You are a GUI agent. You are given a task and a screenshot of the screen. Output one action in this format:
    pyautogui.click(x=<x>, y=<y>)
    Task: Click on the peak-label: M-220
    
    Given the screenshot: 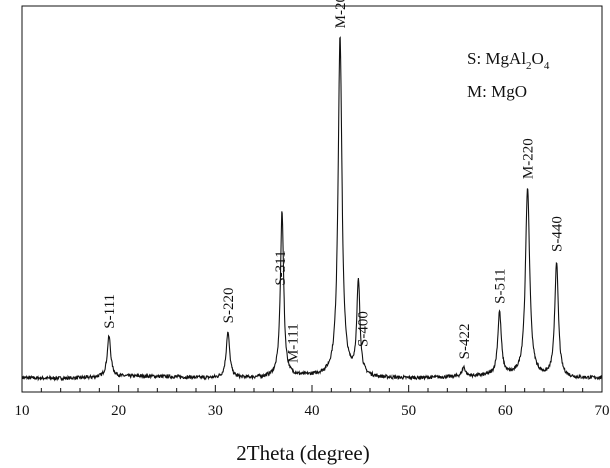 What is the action you would take?
    pyautogui.click(x=529, y=158)
    